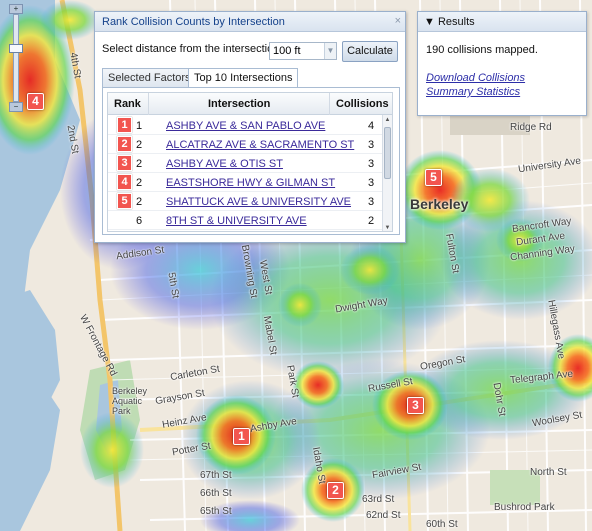 This screenshot has height=531, width=592. What do you see at coordinates (548, 472) in the screenshot?
I see `street-label: North St` at bounding box center [548, 472].